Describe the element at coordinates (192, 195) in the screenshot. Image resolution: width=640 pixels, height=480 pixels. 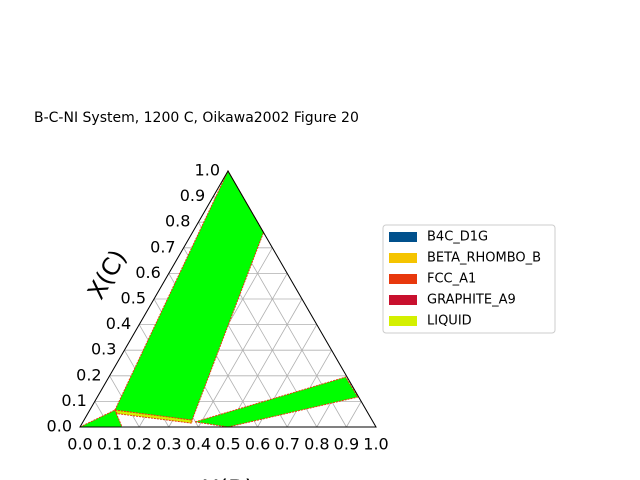
I see `y-tick-label: 0.9` at that location.